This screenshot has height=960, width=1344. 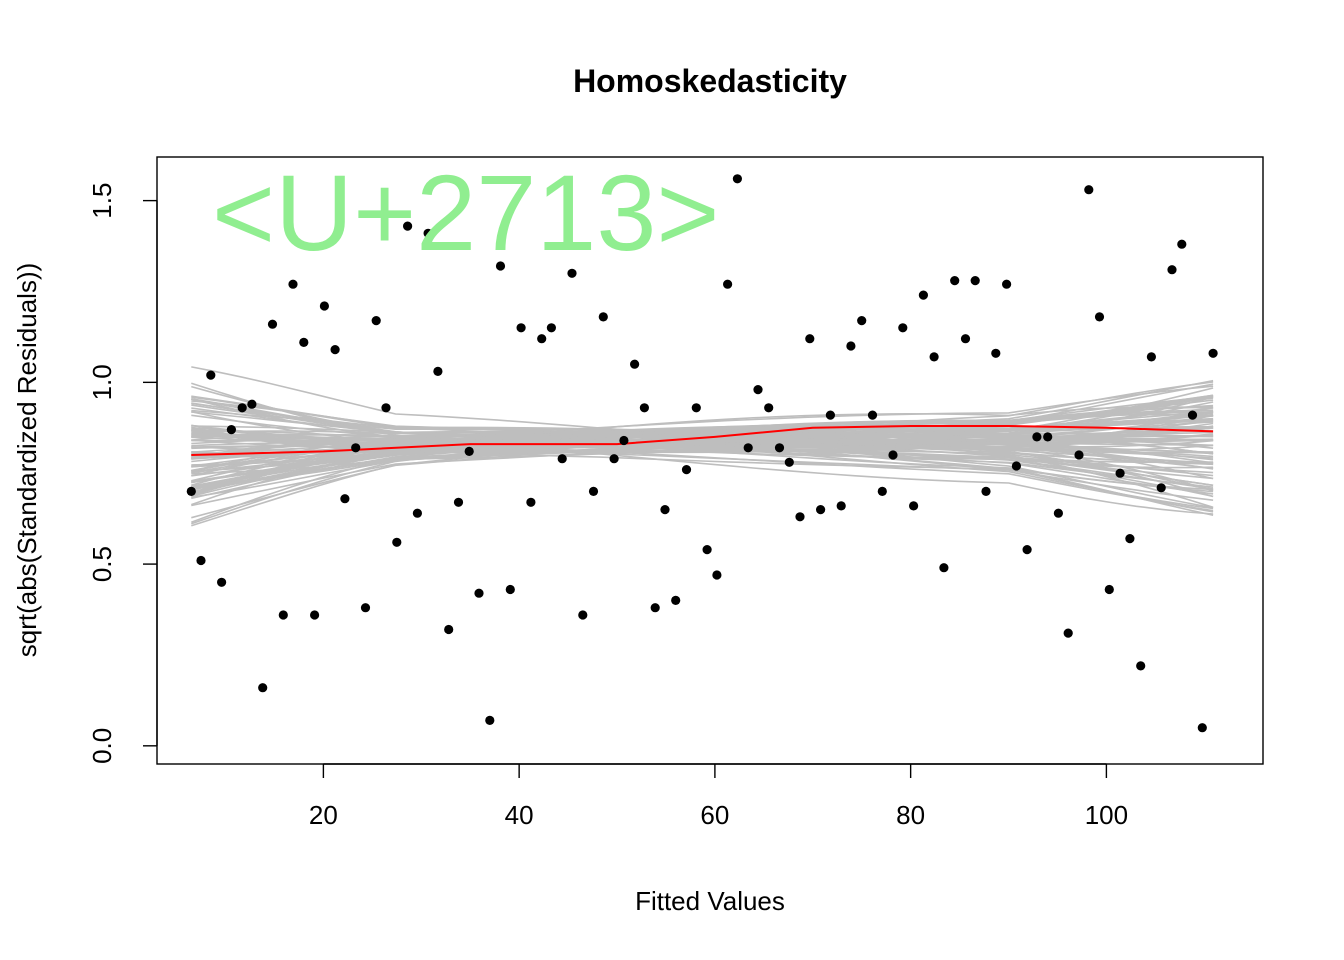 I want to click on y-tick-label: 0.5, so click(x=102, y=564).